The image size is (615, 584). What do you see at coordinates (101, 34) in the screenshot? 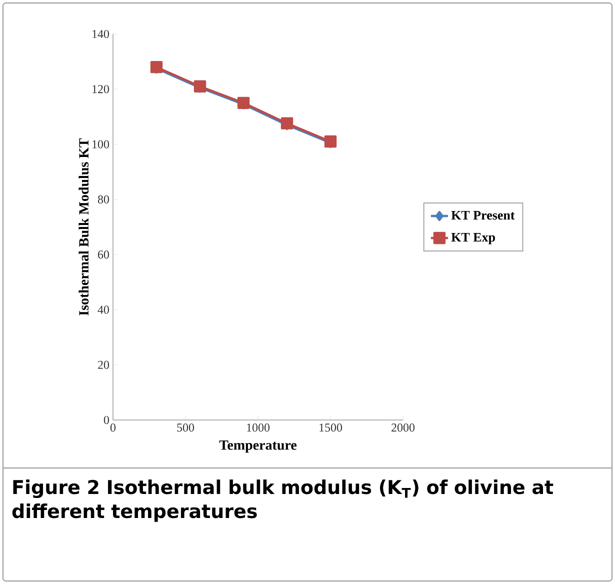
I see `y-tick-label: 140` at bounding box center [101, 34].